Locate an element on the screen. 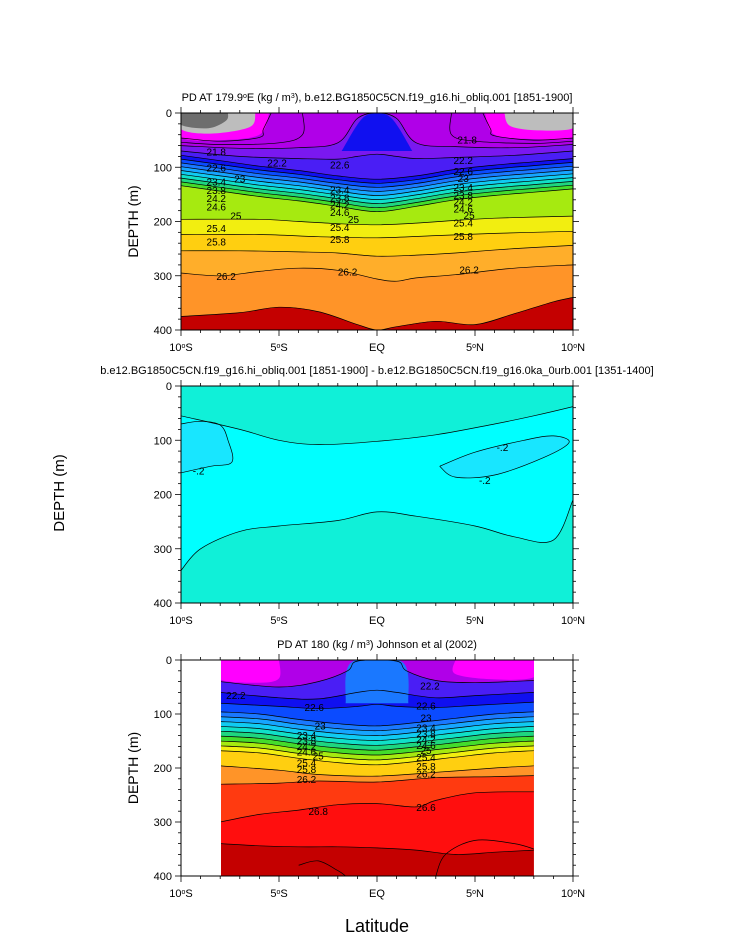 The height and width of the screenshot is (945, 733). x-tick-label: 5oN is located at coordinates (475, 894).